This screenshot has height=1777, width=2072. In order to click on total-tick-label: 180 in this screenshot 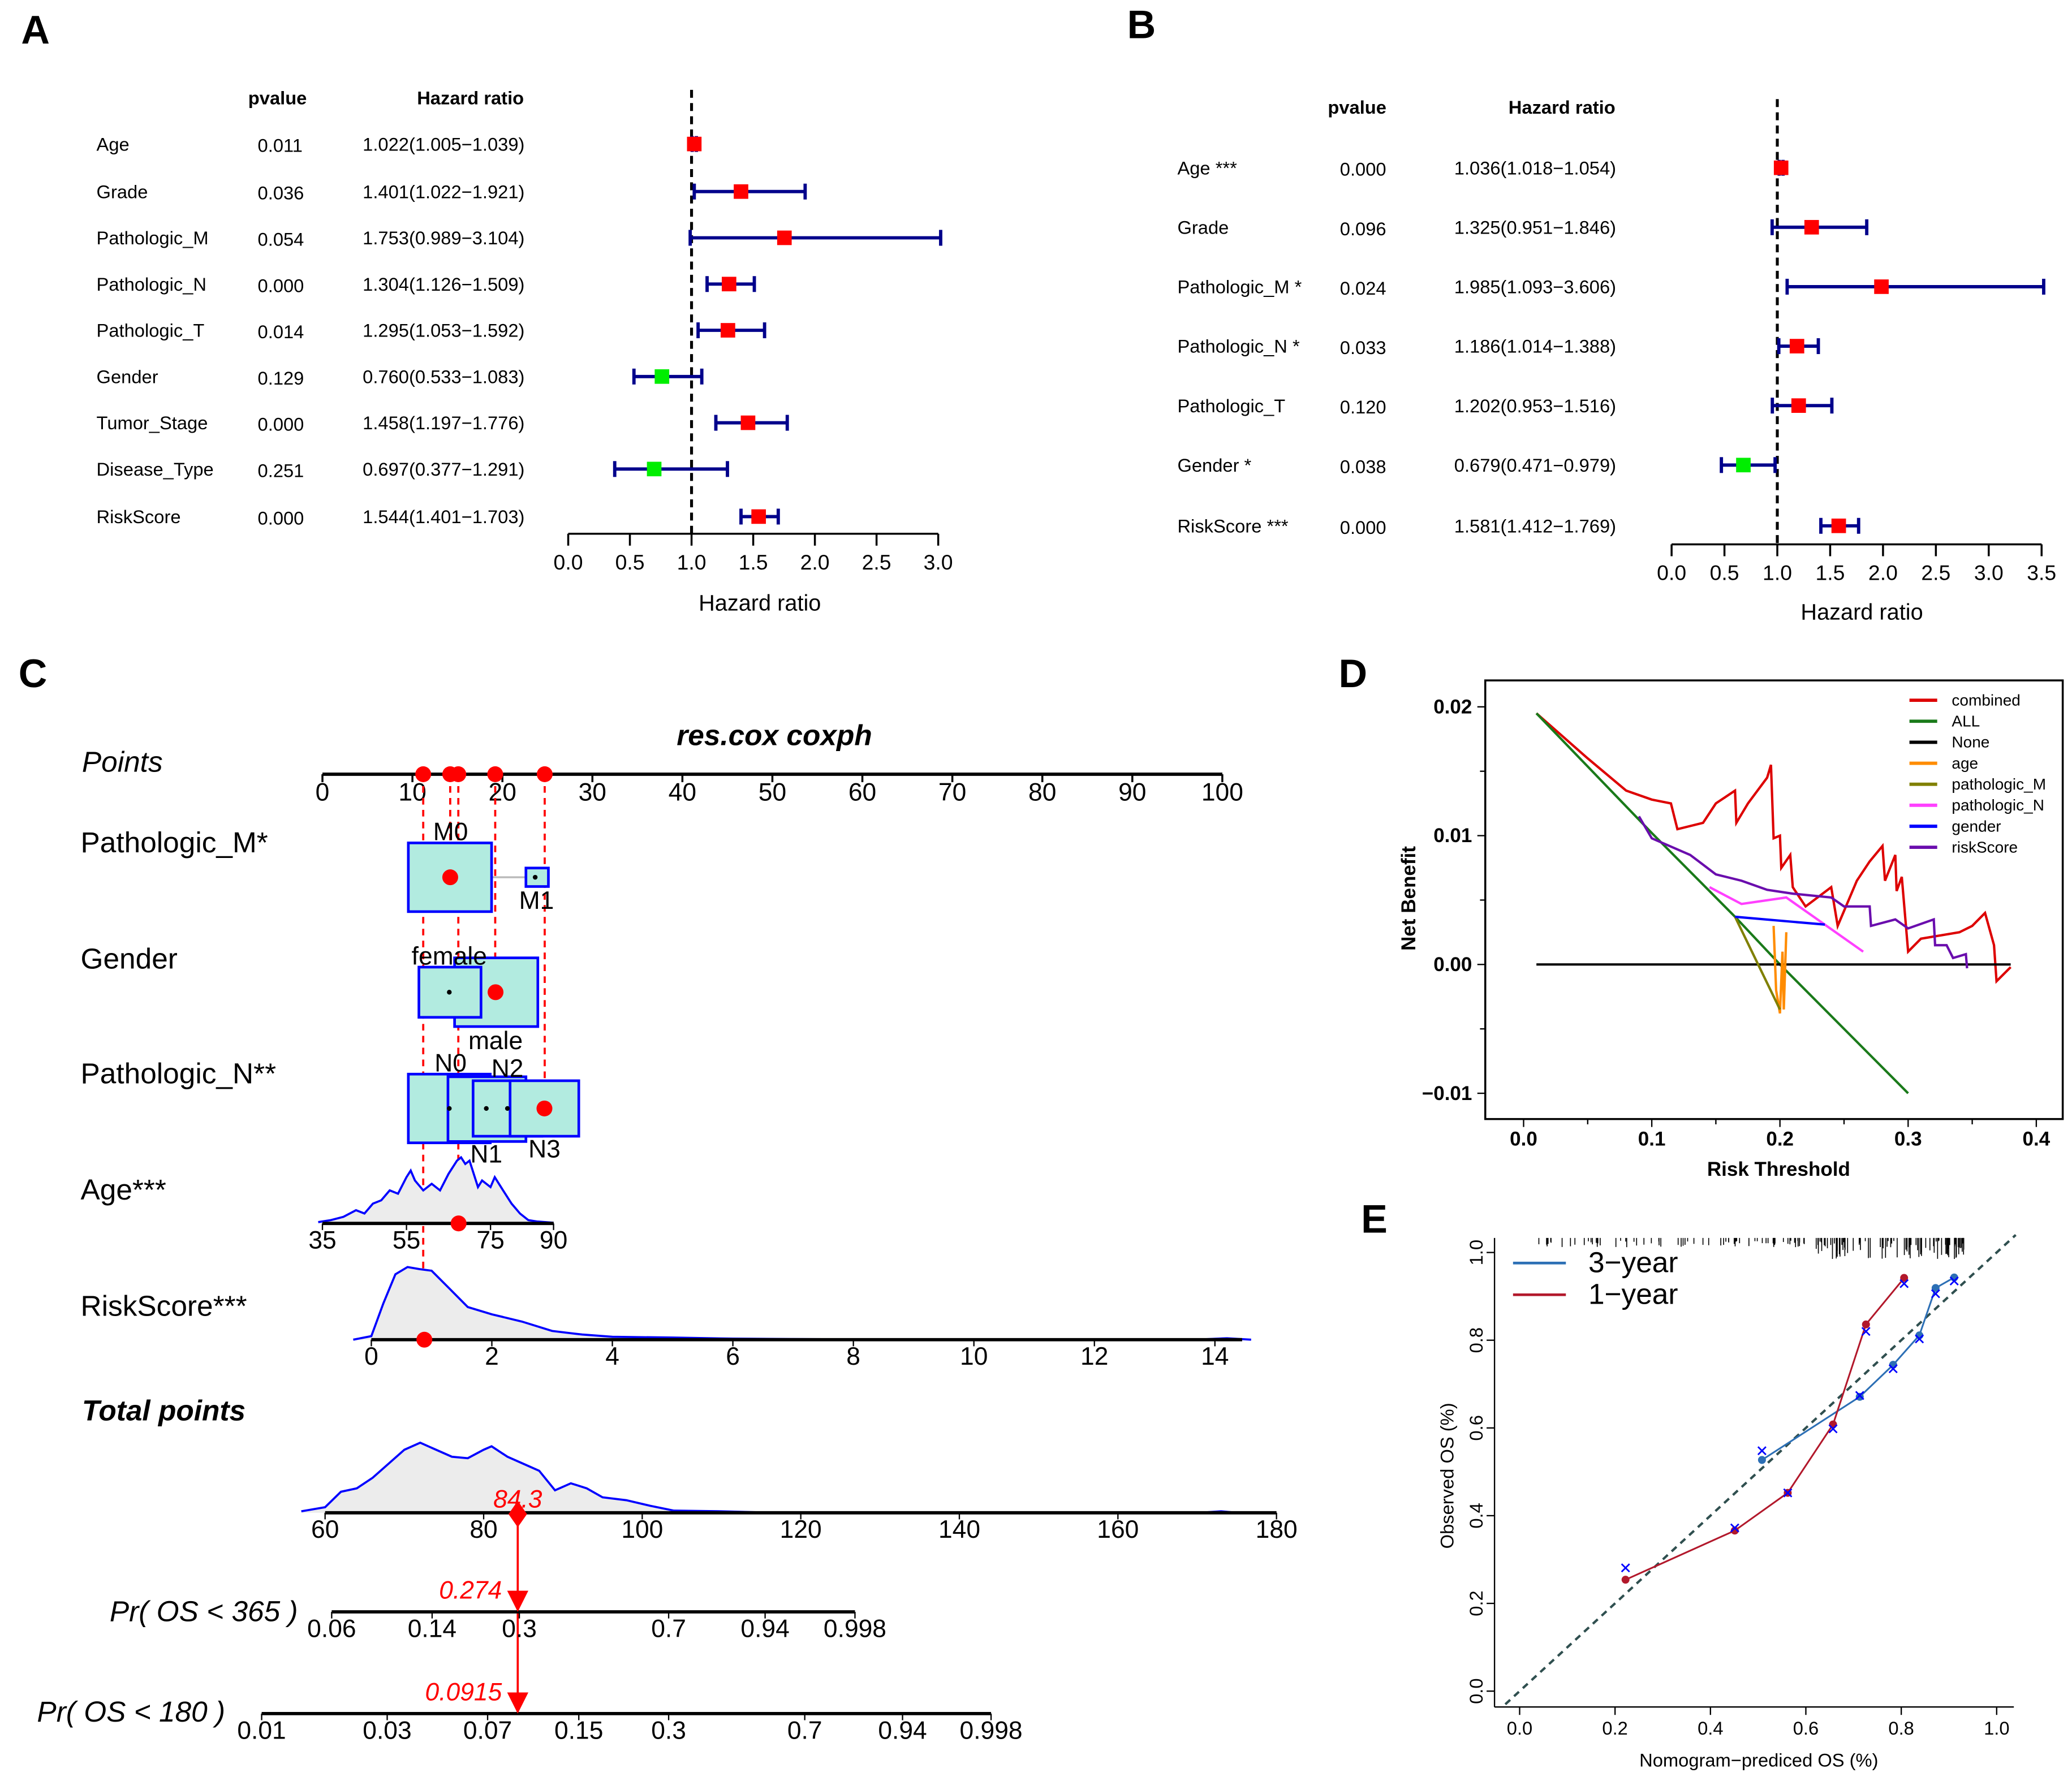, I will do `click(1277, 1530)`.